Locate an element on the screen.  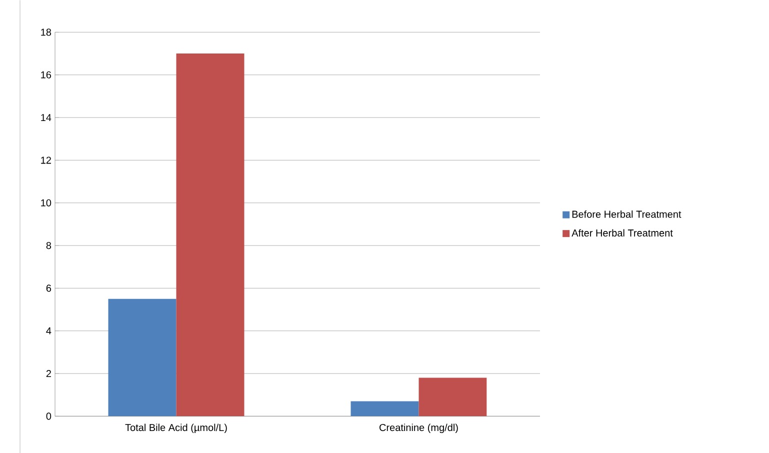
y-tick-label: 4 is located at coordinates (49, 330).